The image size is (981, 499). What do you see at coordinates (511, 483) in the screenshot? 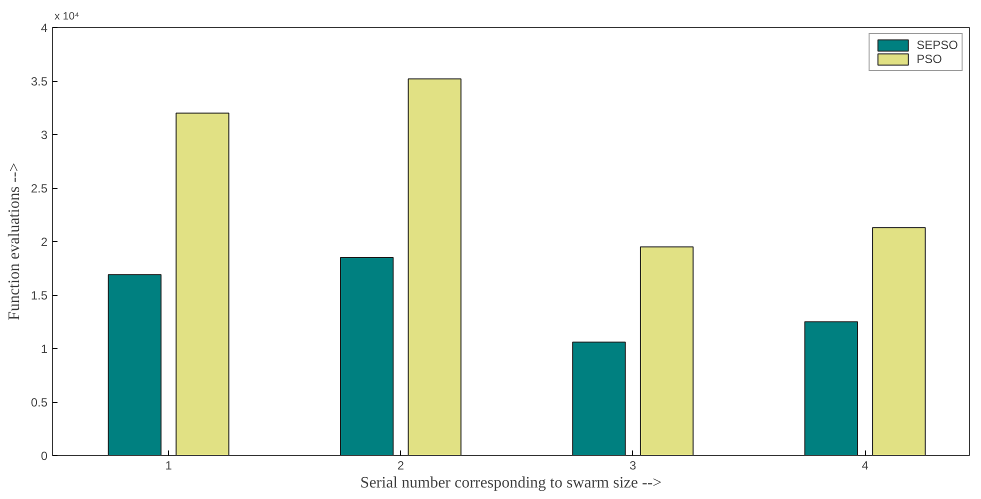
I see `x-axis-title: Serial number corresponding to swarm size -->` at bounding box center [511, 483].